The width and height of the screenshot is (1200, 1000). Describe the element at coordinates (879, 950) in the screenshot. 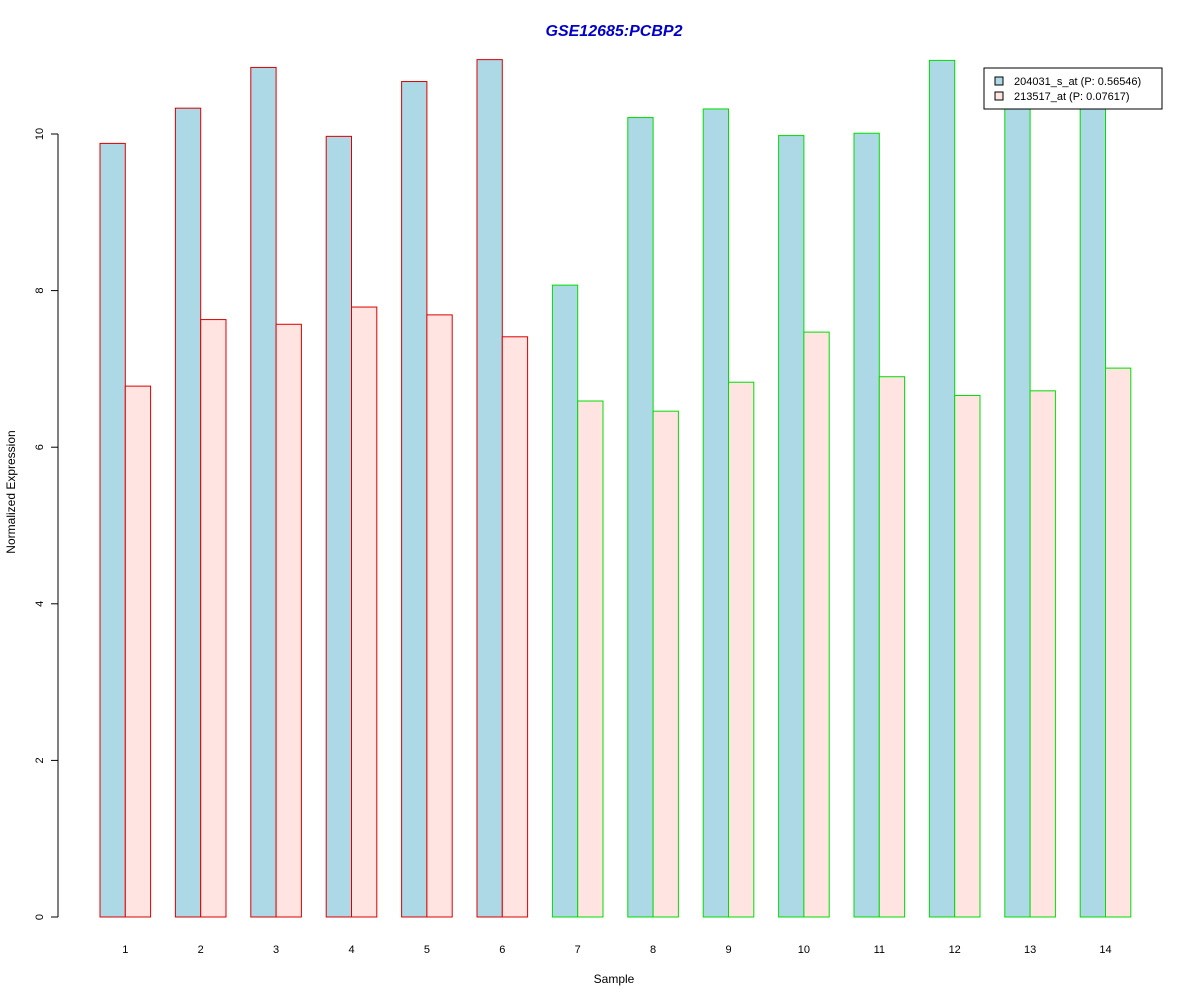

I see `x-tick-label: 11` at that location.